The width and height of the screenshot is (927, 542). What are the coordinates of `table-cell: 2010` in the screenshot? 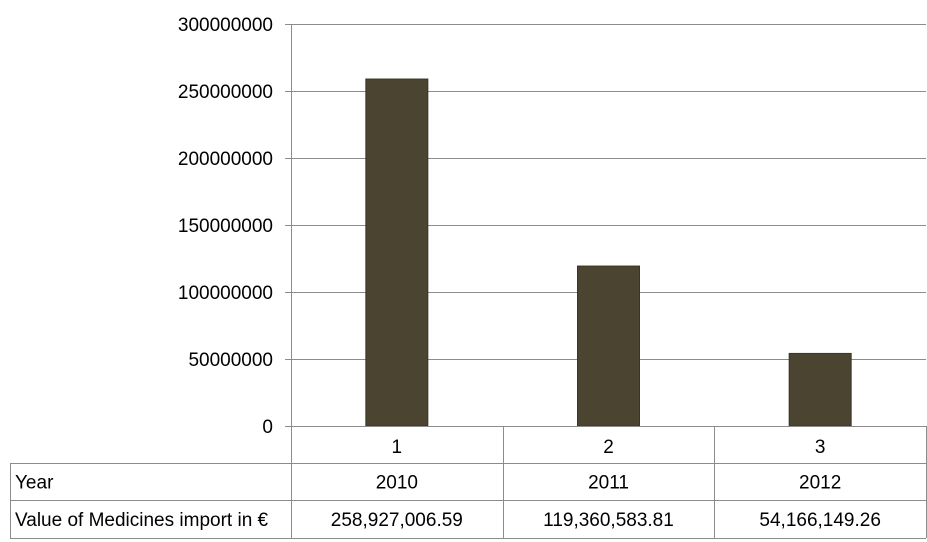 It's located at (397, 483).